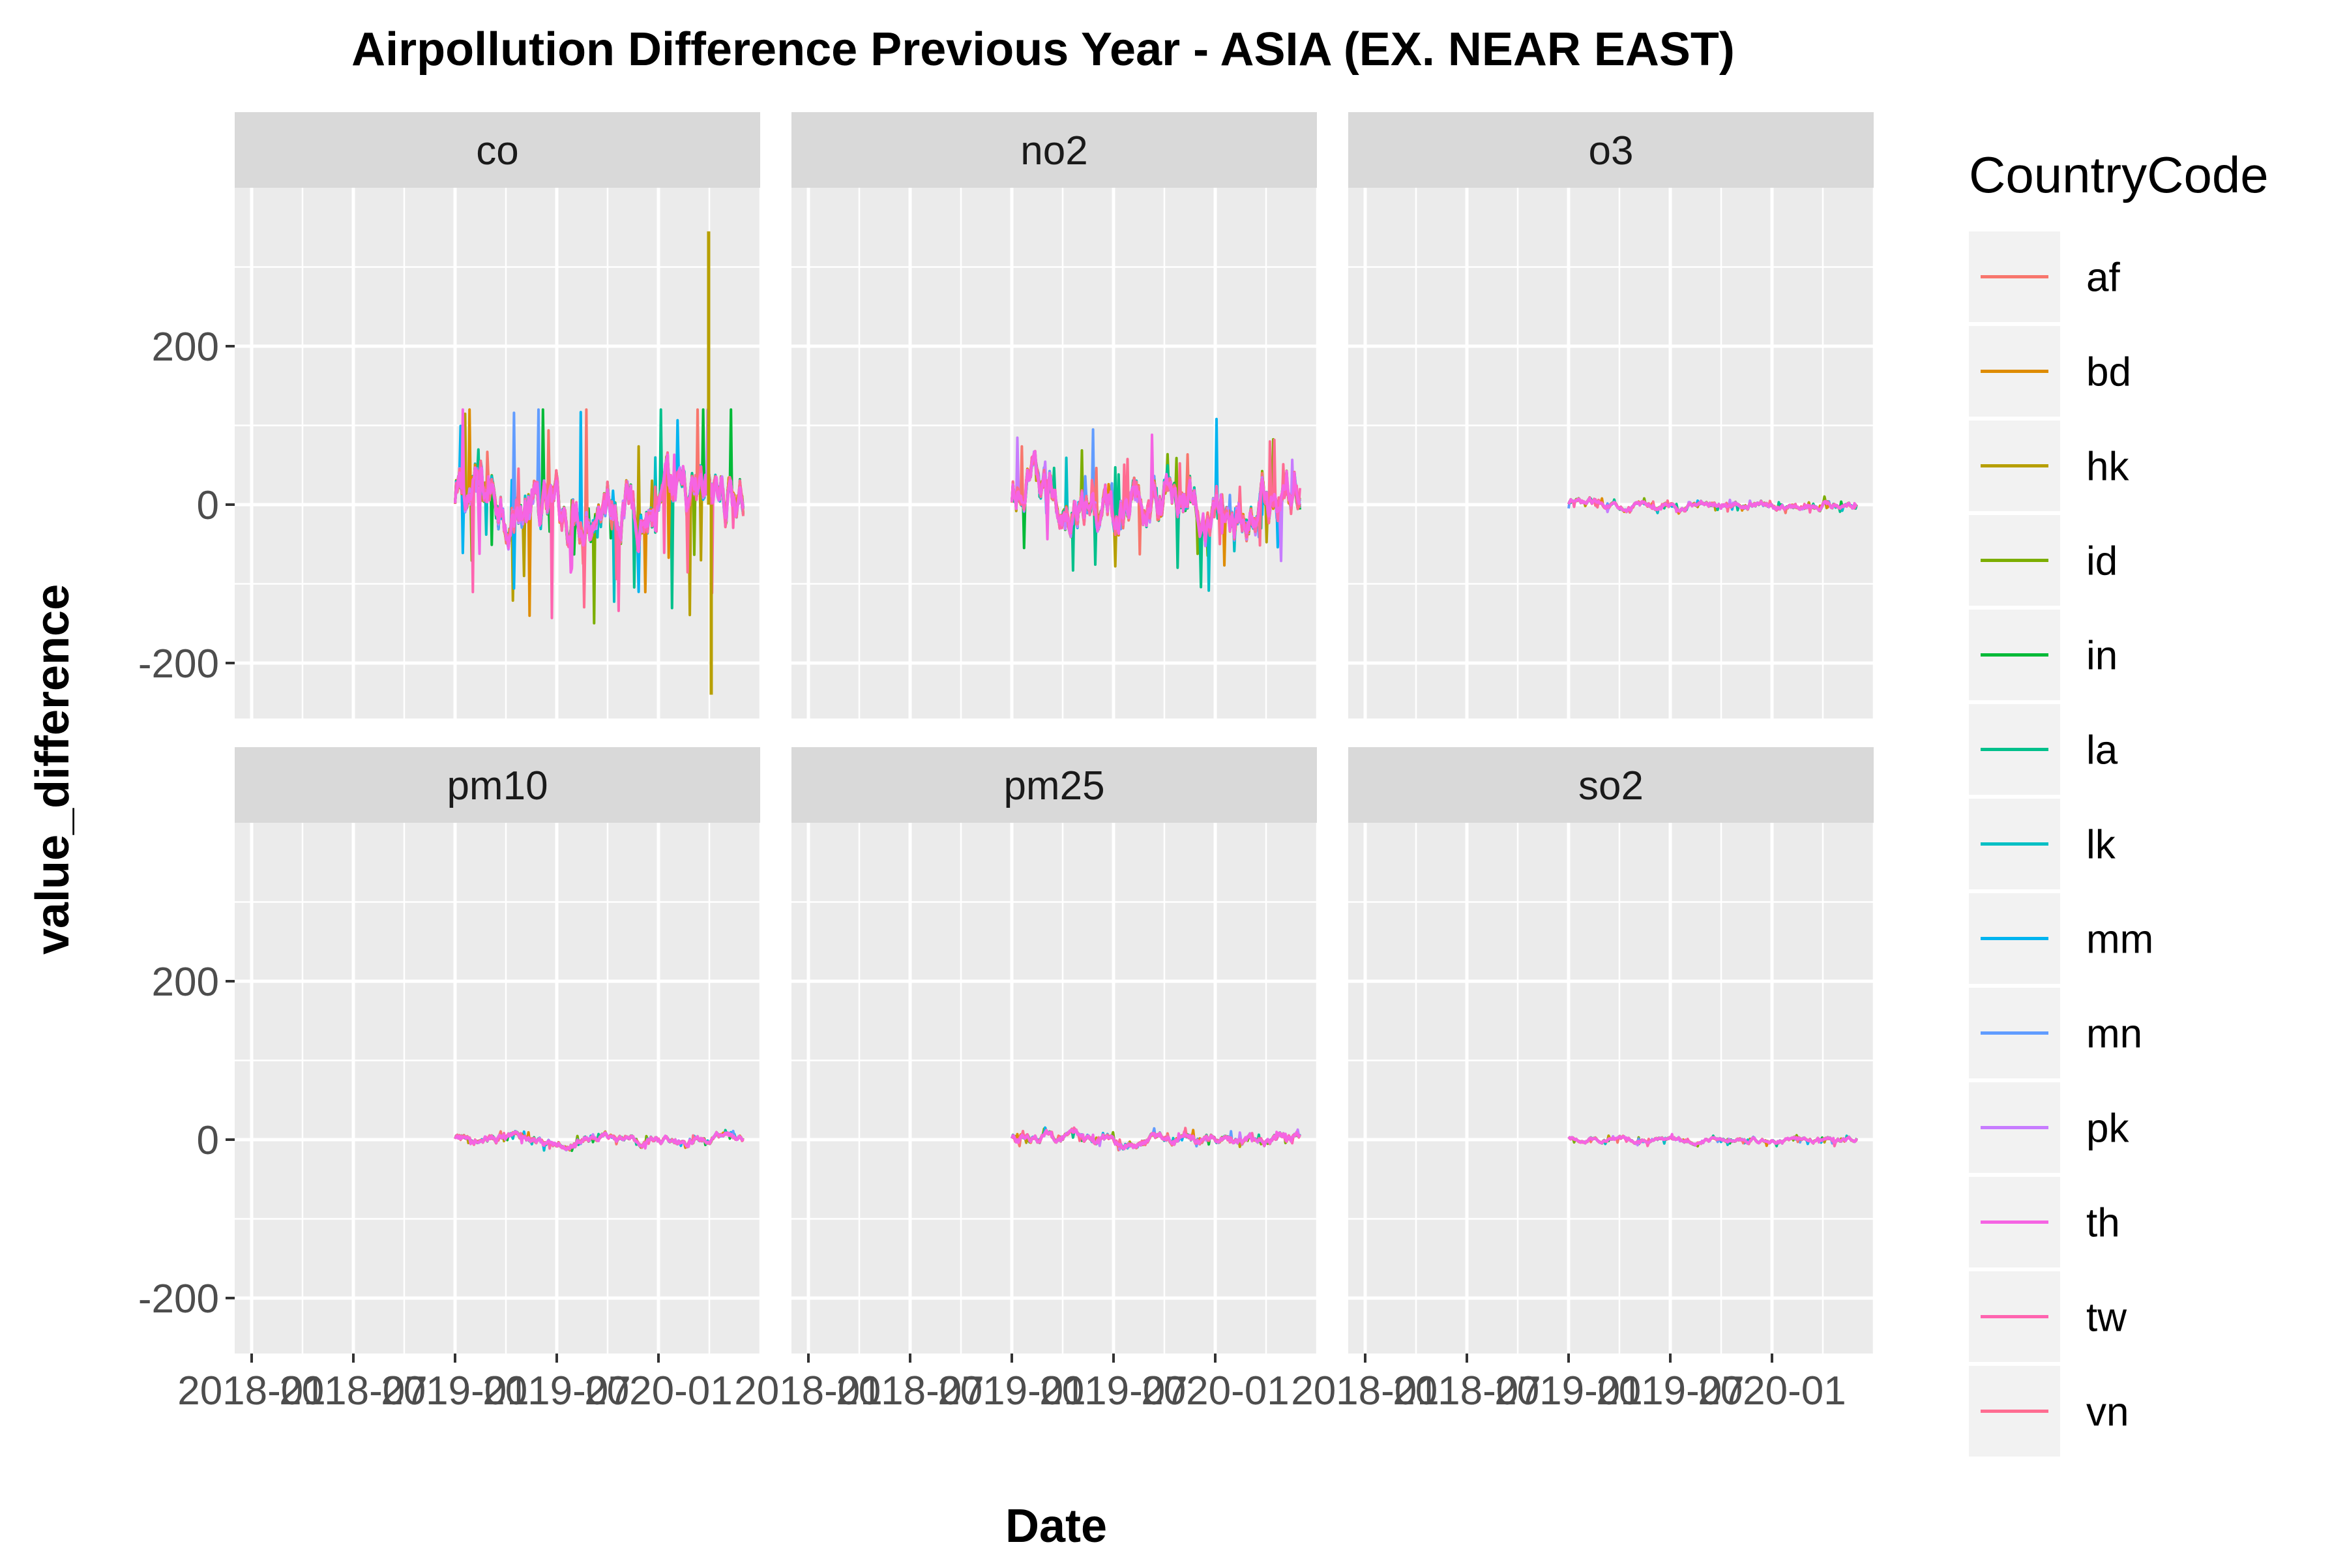  I want to click on legend-label: th, so click(2103, 1224).